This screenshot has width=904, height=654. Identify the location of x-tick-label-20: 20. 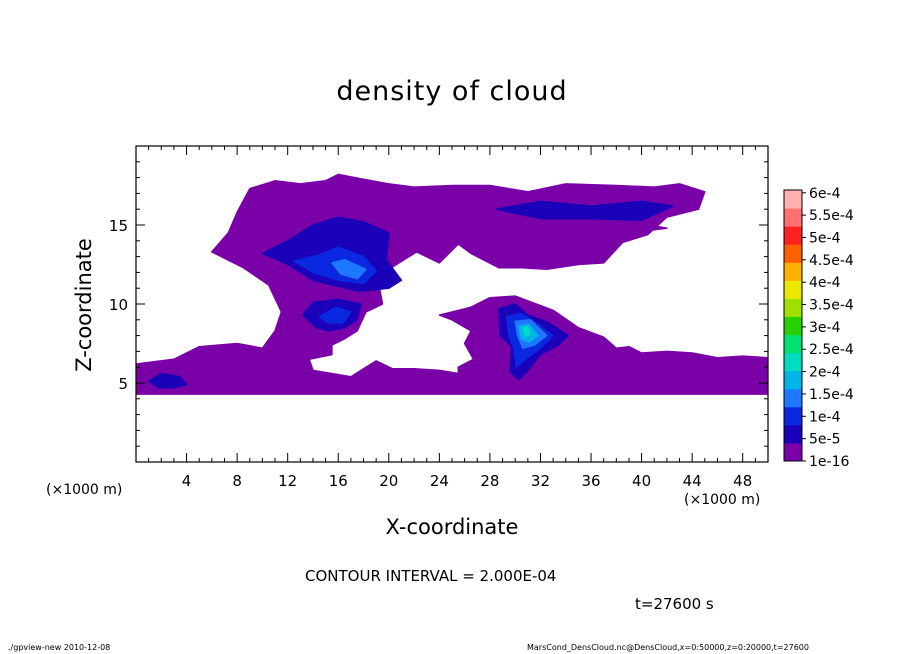
(388, 481).